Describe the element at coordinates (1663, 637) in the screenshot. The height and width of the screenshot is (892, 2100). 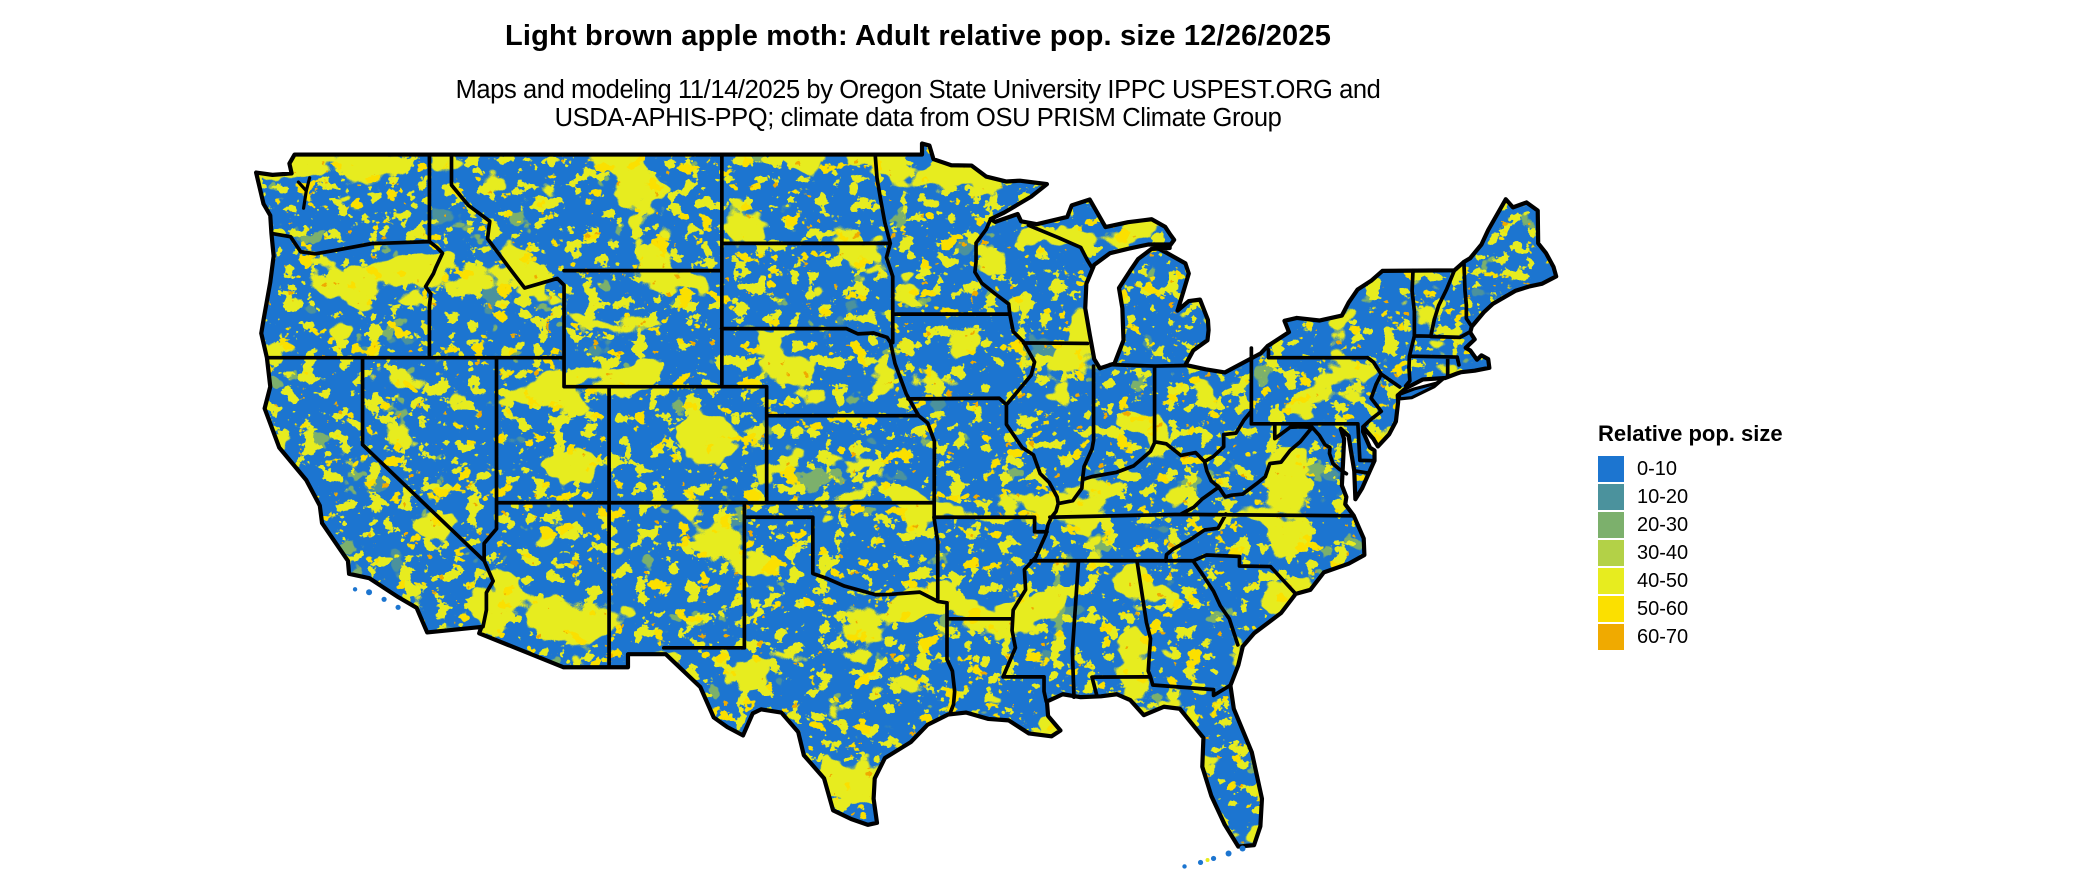
I see `legend-item-label: 60-70` at that location.